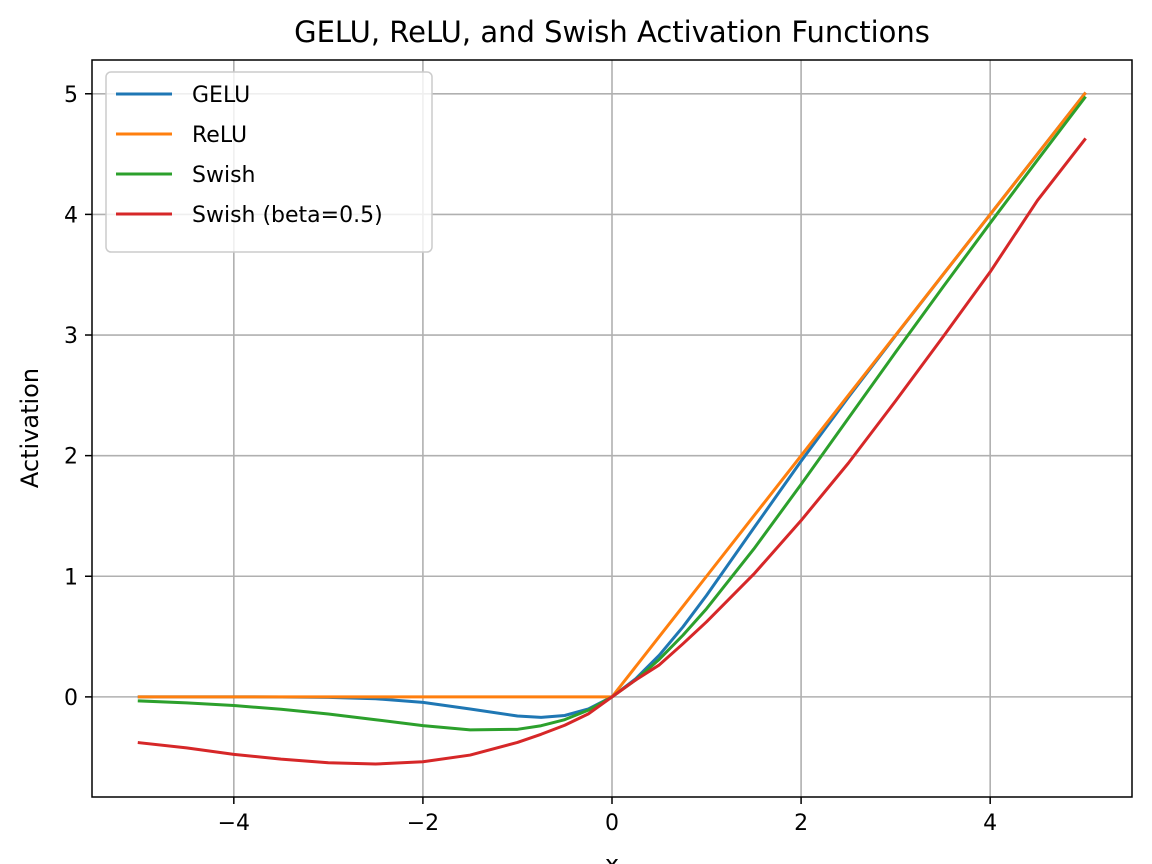  I want to click on y-tick-label: 3, so click(71, 336).